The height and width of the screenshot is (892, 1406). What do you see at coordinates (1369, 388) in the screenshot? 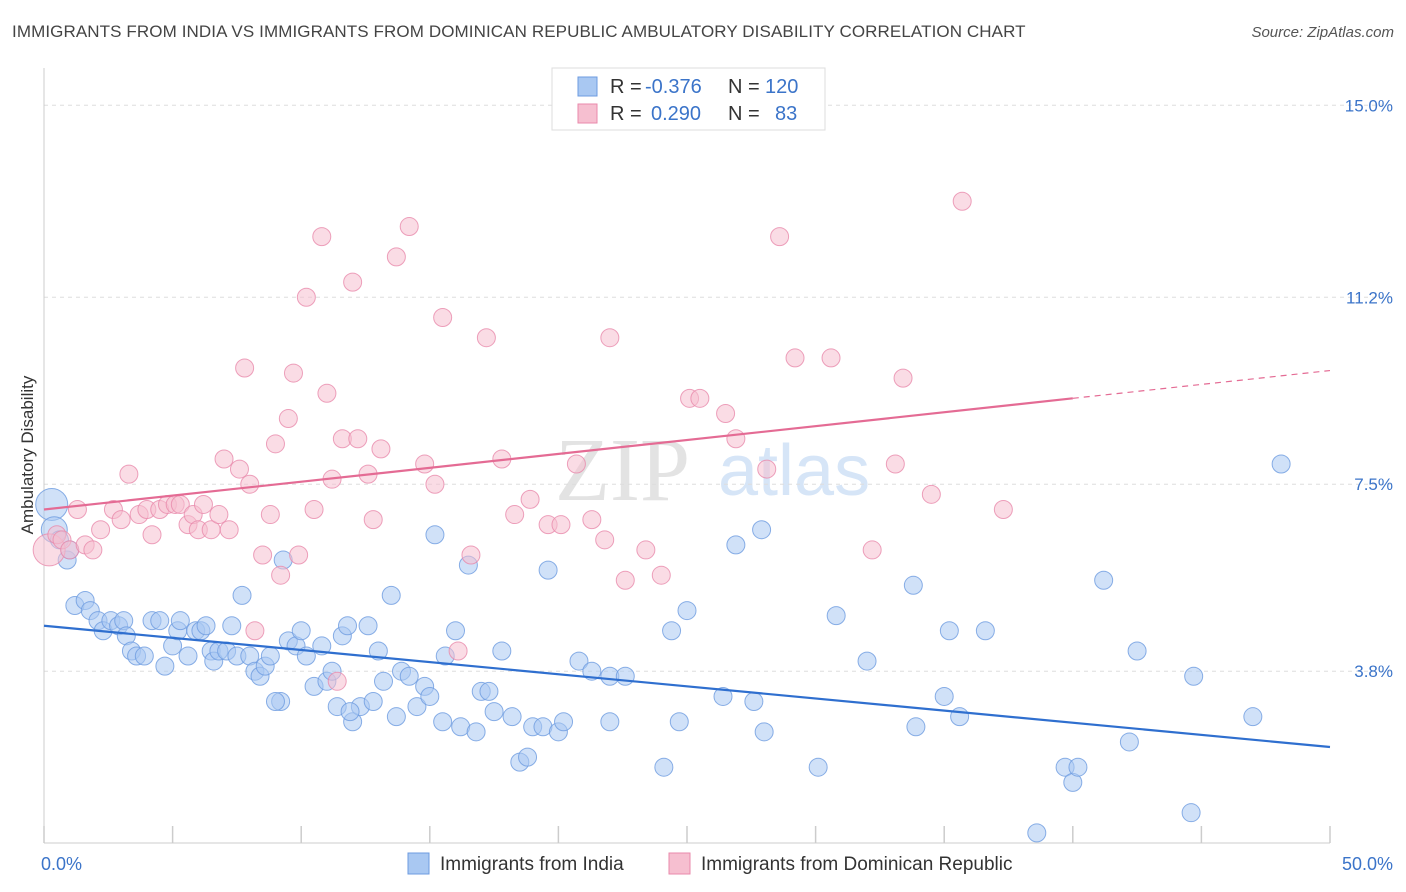
I see `y-tick-labels: 3.8% 7.5% 11.2% 15.0%` at bounding box center [1369, 388].